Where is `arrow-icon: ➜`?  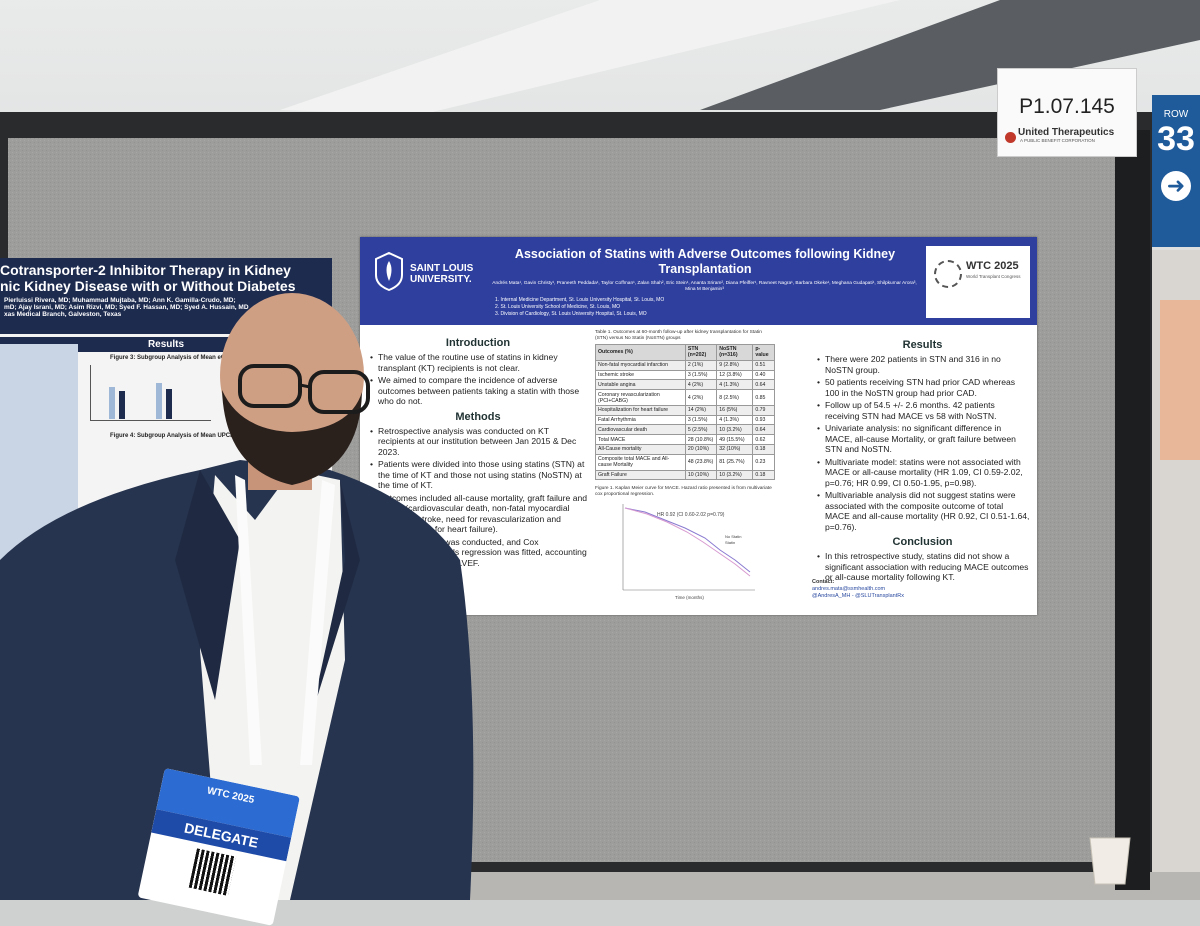
arrow-icon: ➜ is located at coordinates (1176, 186).